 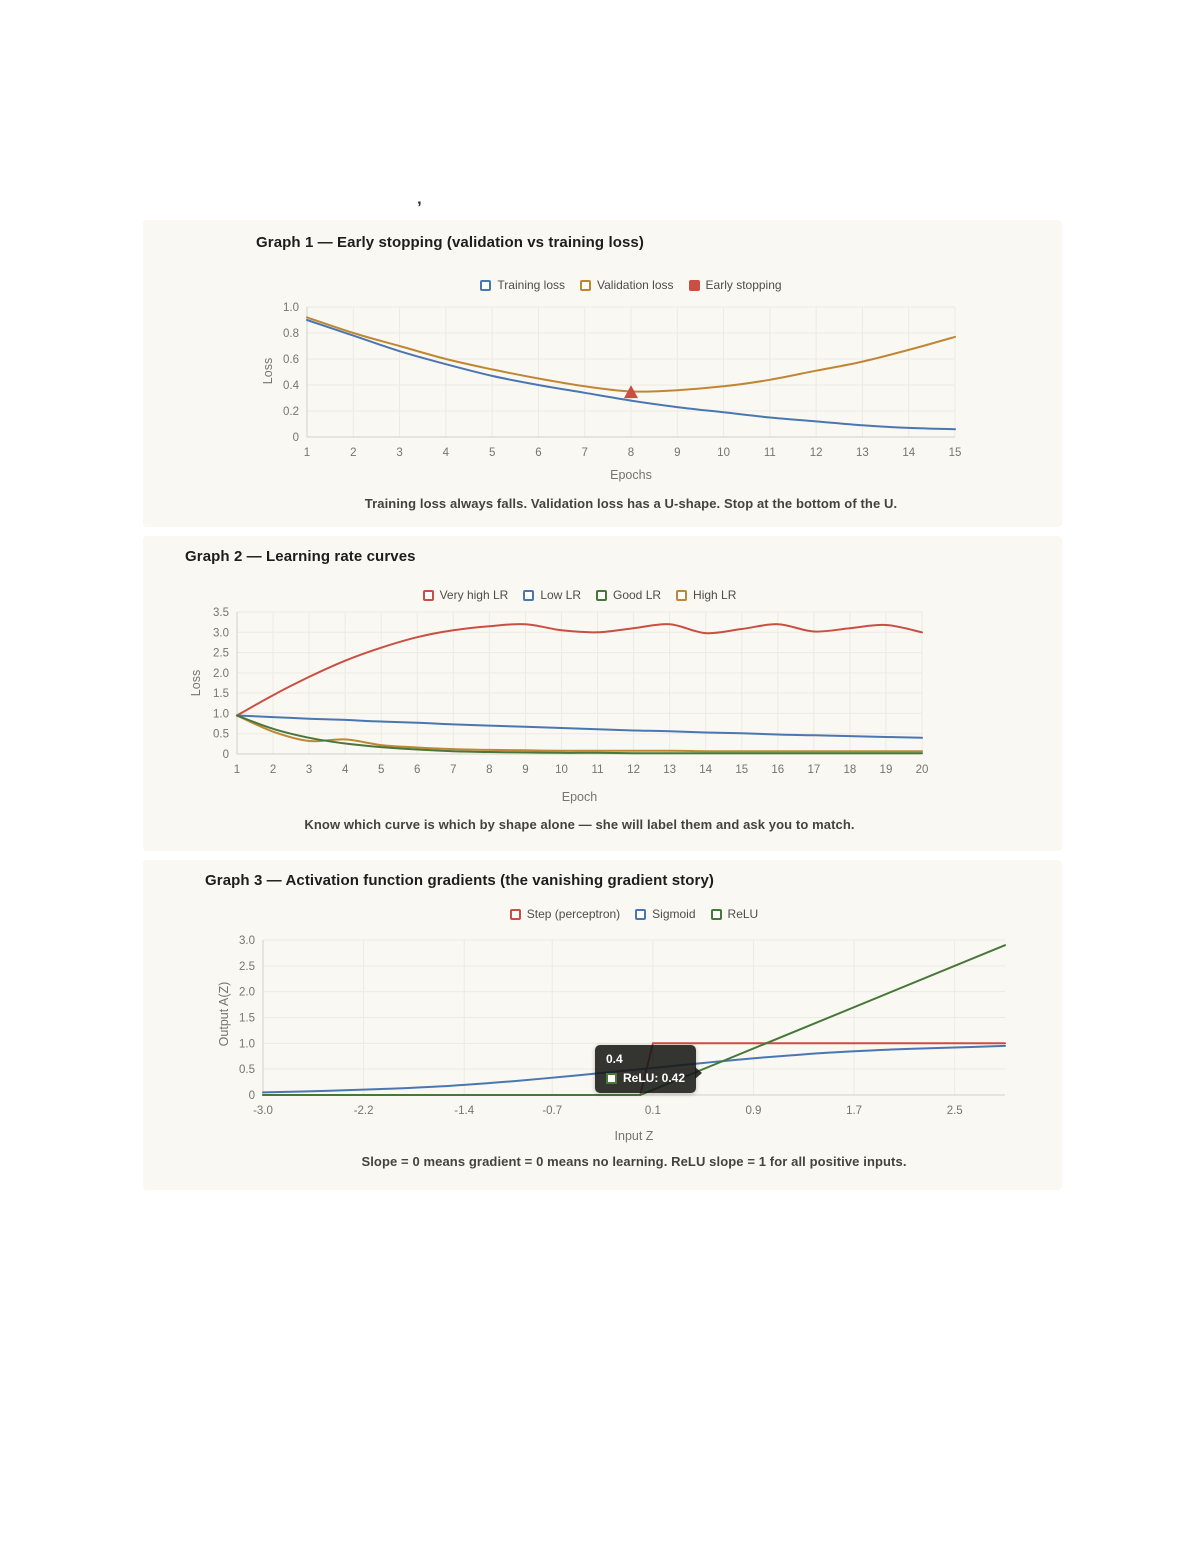 I want to click on legend-item-step-perceptron-: Step (perceptron), so click(x=565, y=914).